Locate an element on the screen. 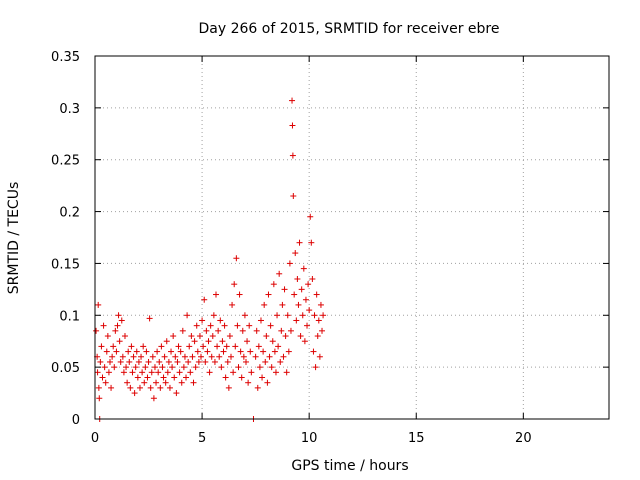 This screenshot has width=640, height=480. x-tick-label: 10 is located at coordinates (309, 438).